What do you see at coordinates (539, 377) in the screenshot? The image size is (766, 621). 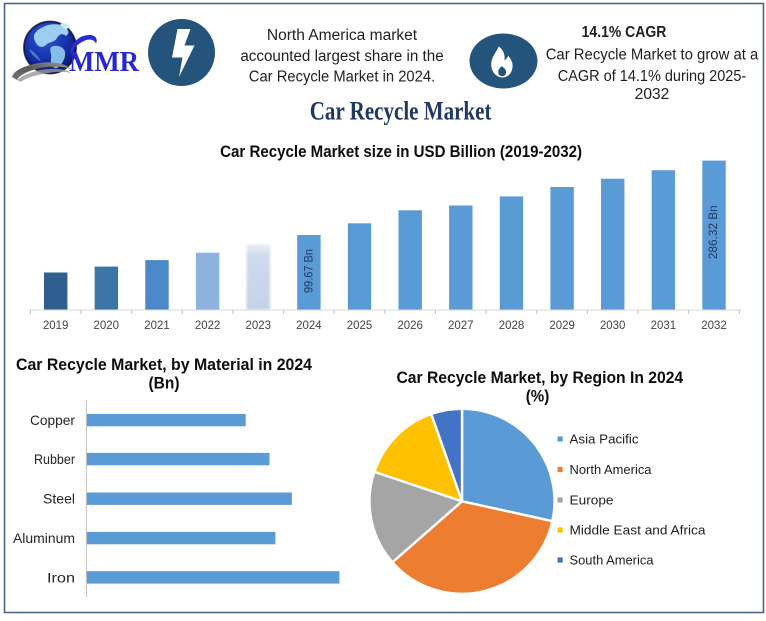 I see `svg-text:Car Recycle Market, by Region: Car Recycle Market, by Region In 2024` at bounding box center [539, 377].